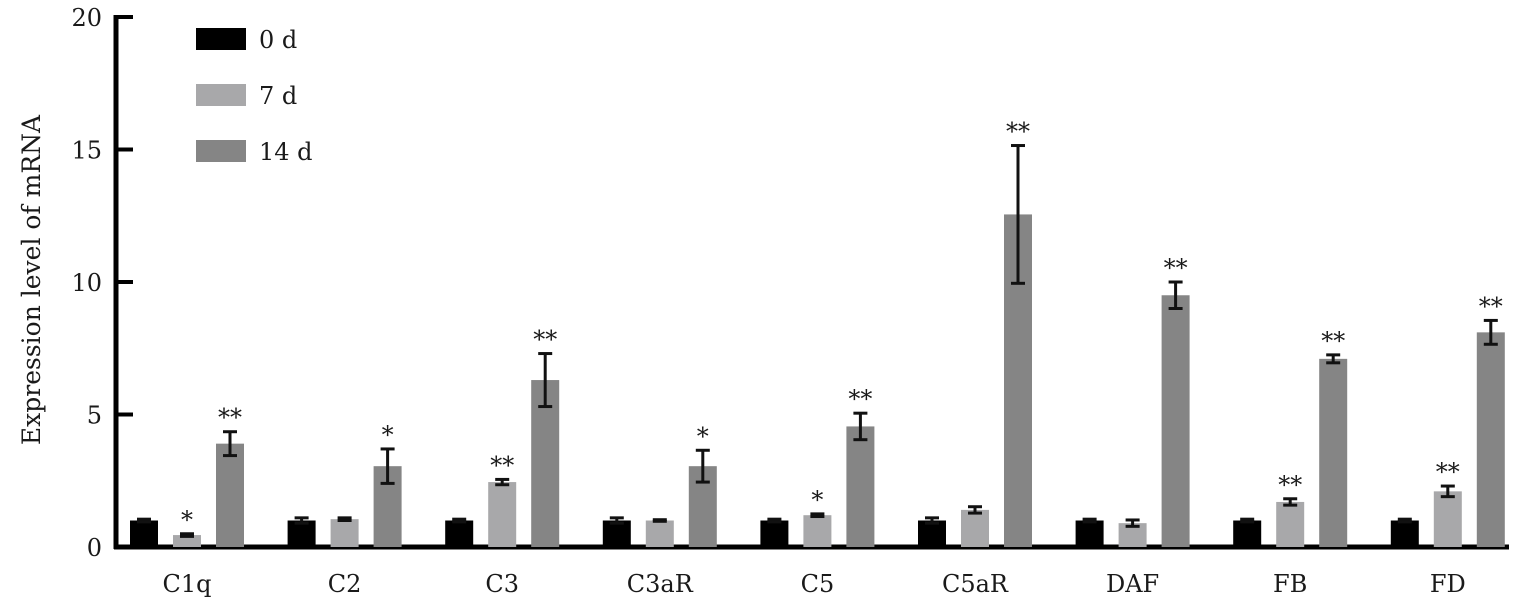 Image resolution: width=1519 pixels, height=615 pixels. What do you see at coordinates (301, 533) in the screenshot?
I see `bar-0d-C2` at bounding box center [301, 533].